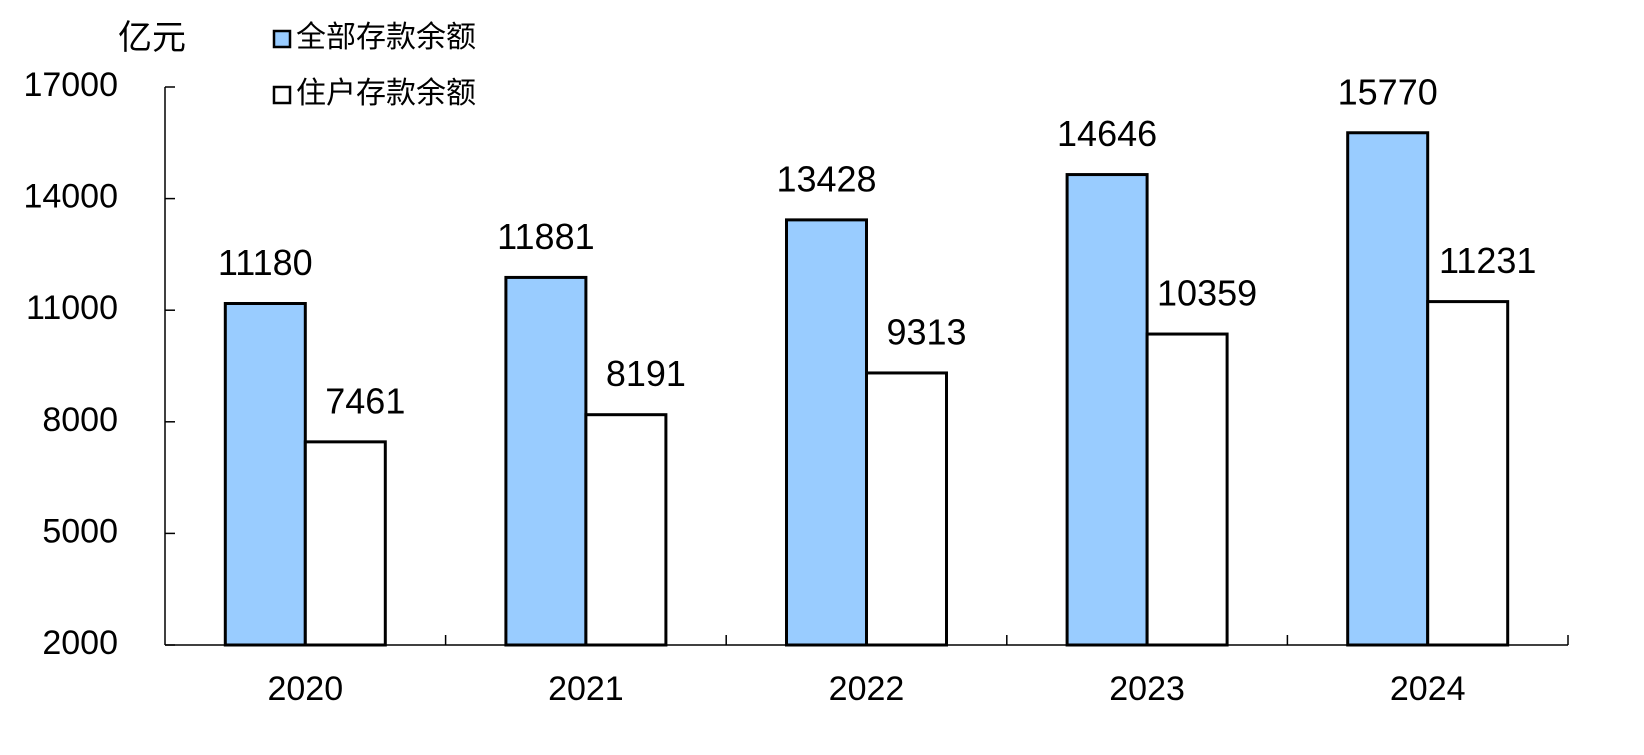  I want to click on x-tick-label: 2023, so click(1147, 689).